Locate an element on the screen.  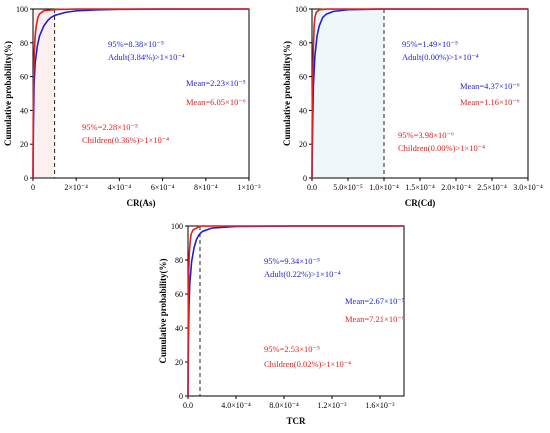
panel1-y-tick-label: 80 is located at coordinates (24, 43).